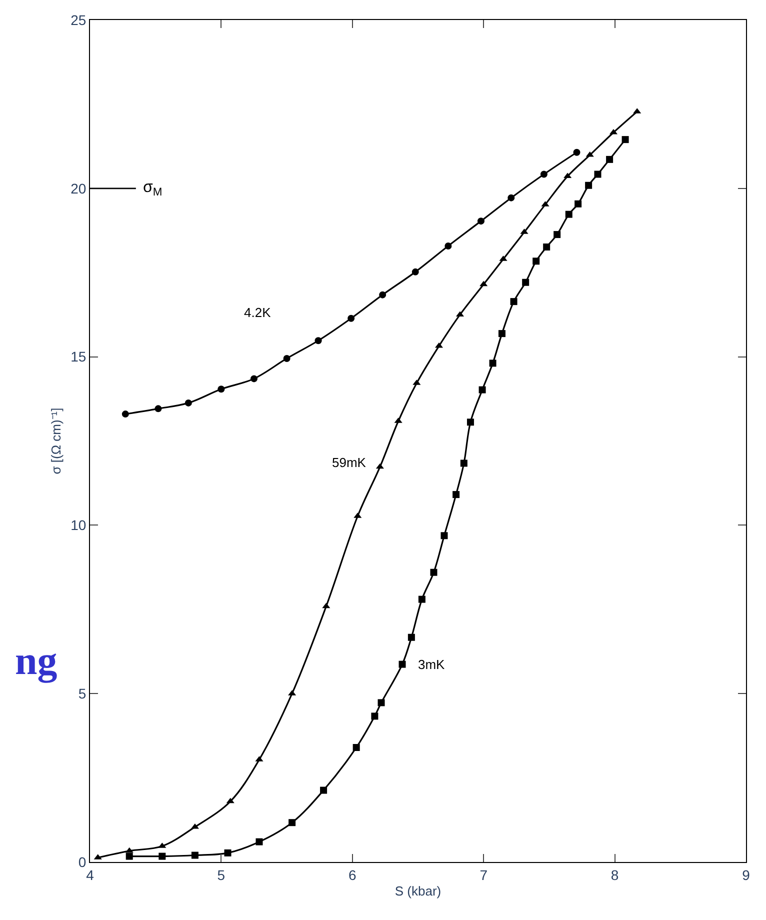 The height and width of the screenshot is (920, 766). What do you see at coordinates (82, 862) in the screenshot?
I see `y-tick-label: 0` at bounding box center [82, 862].